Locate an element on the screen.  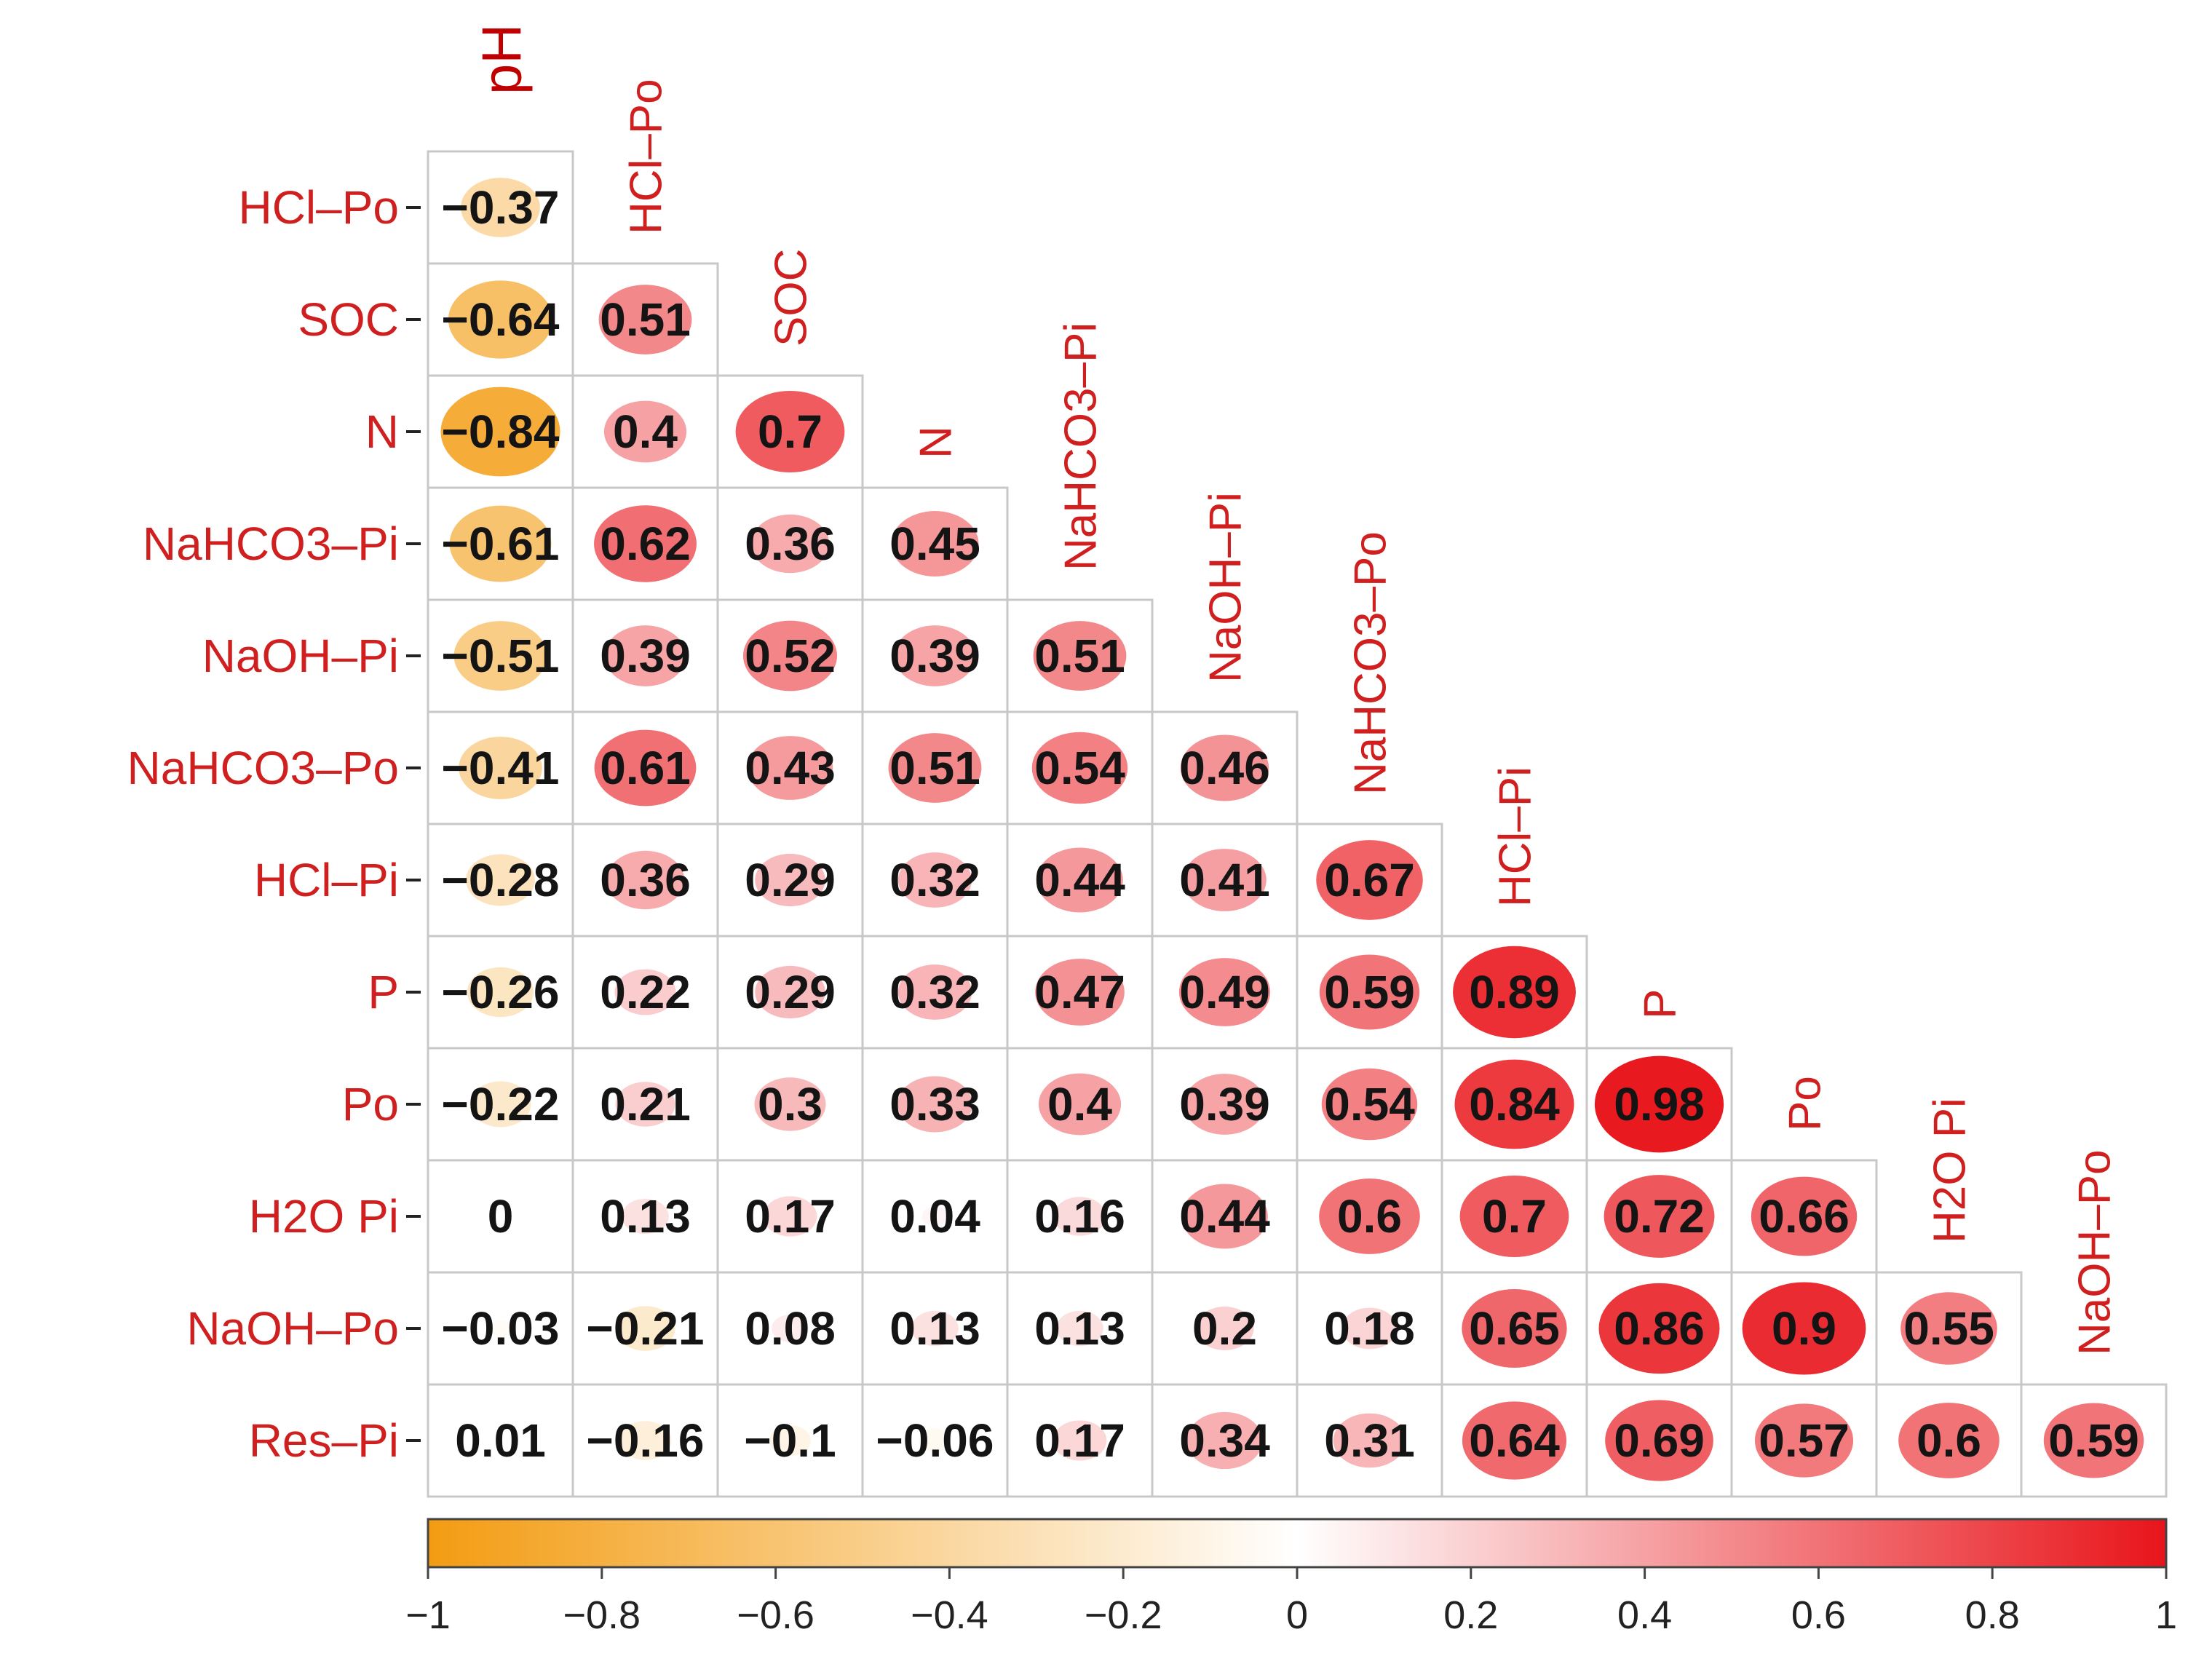
cell-p-naoh-pi-value: 0.49 is located at coordinates (1224, 992).